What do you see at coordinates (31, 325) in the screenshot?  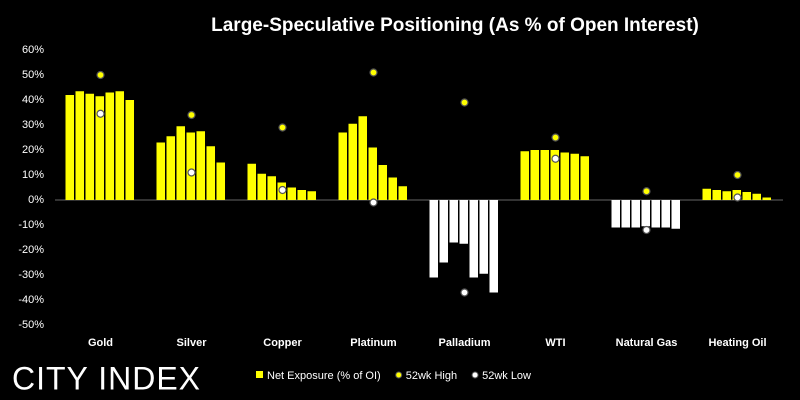 I see `y-tick-label: -50%` at bounding box center [31, 325].